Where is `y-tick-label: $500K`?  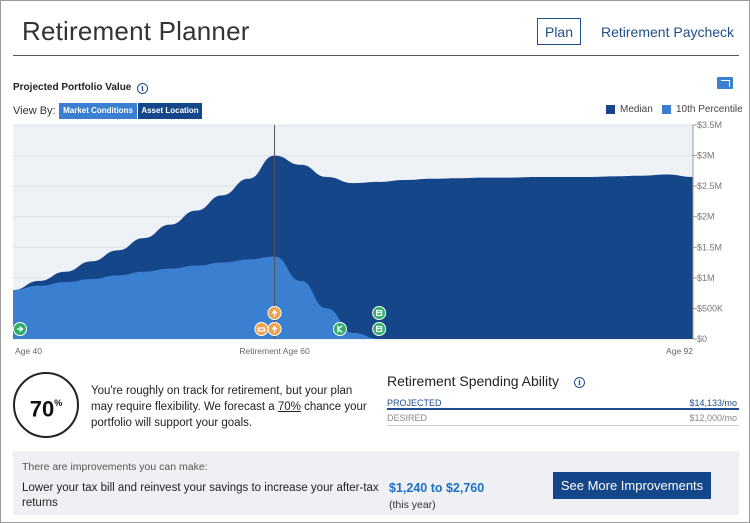 y-tick-label: $500K is located at coordinates (710, 308).